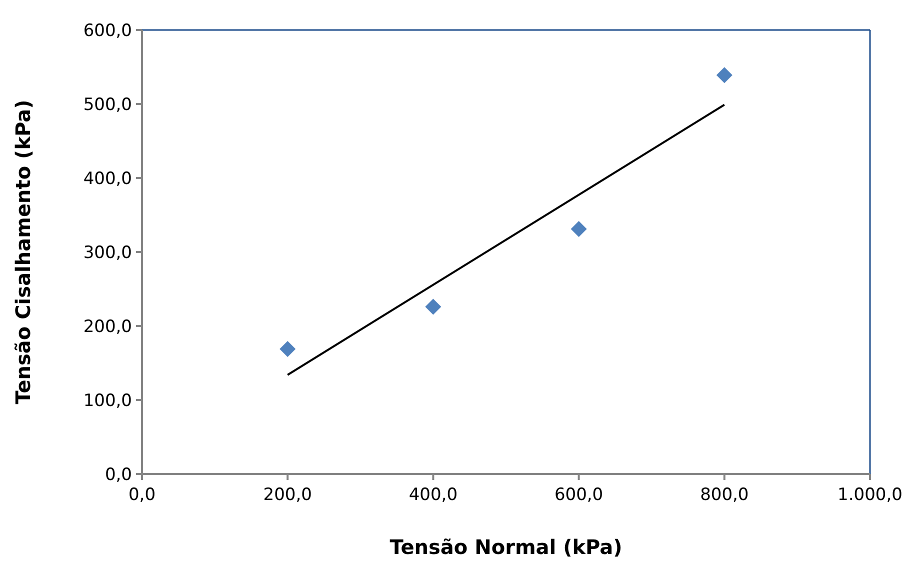  Describe the element at coordinates (107, 178) in the screenshot. I see `y-tick-label: 400,0` at that location.